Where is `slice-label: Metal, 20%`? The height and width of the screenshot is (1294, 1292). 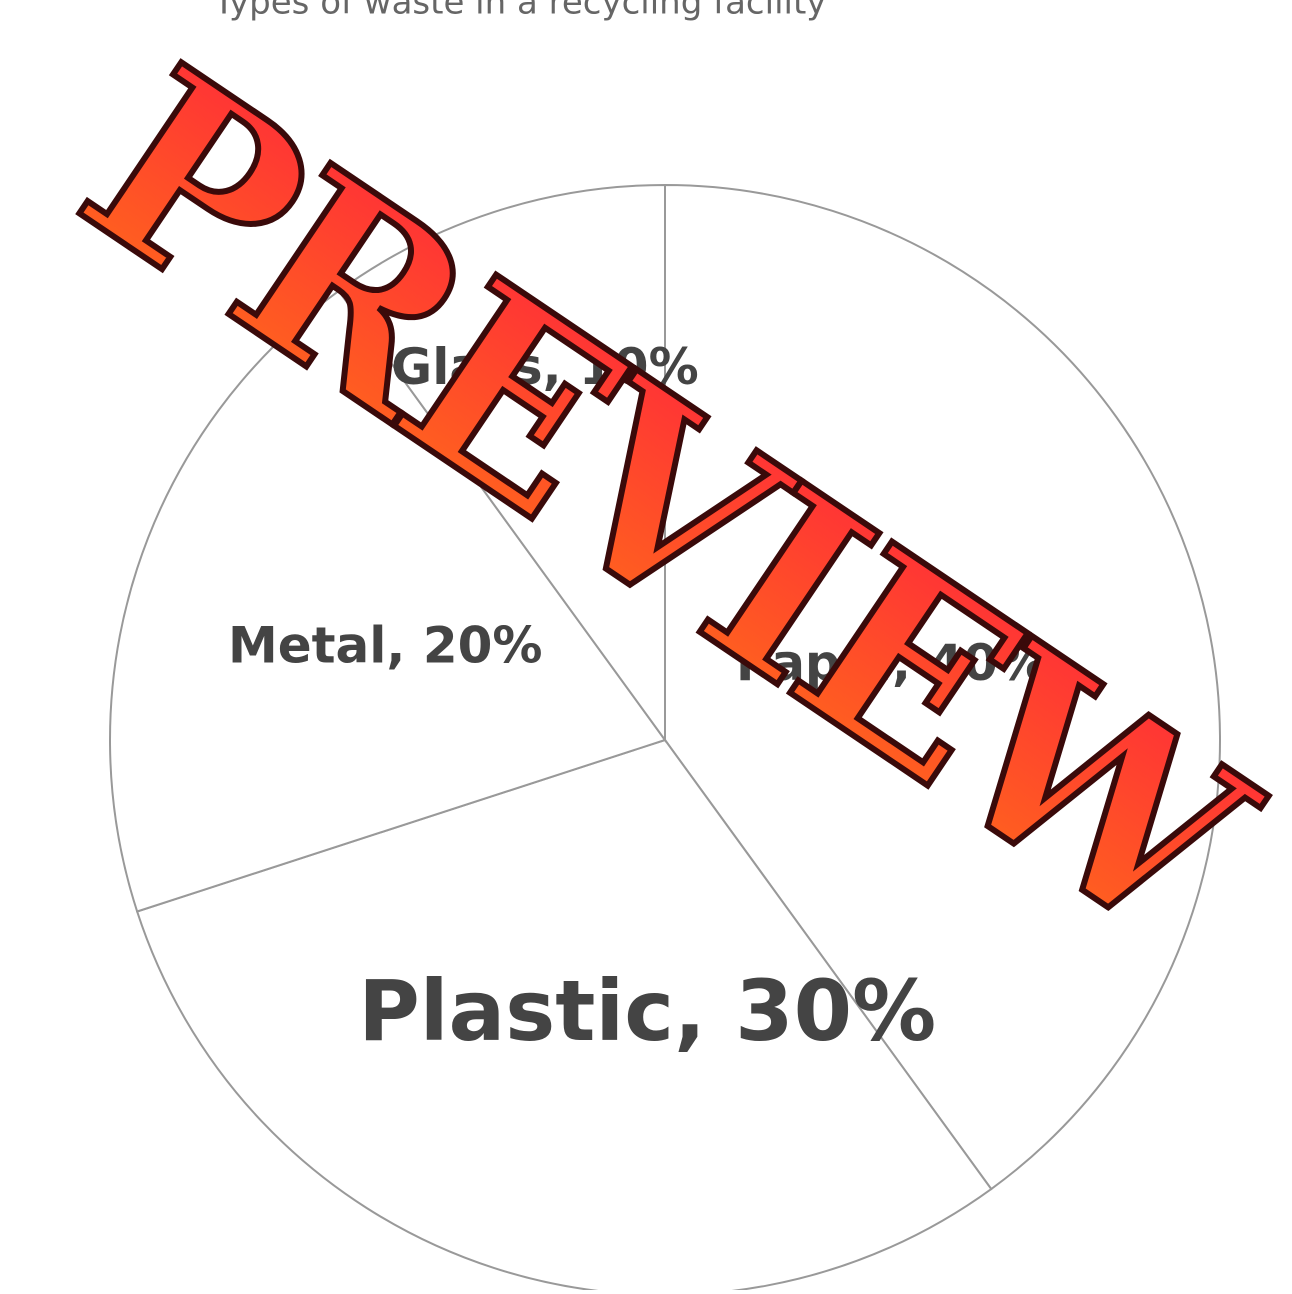
slice-label: Metal, 20% is located at coordinates (385, 646).